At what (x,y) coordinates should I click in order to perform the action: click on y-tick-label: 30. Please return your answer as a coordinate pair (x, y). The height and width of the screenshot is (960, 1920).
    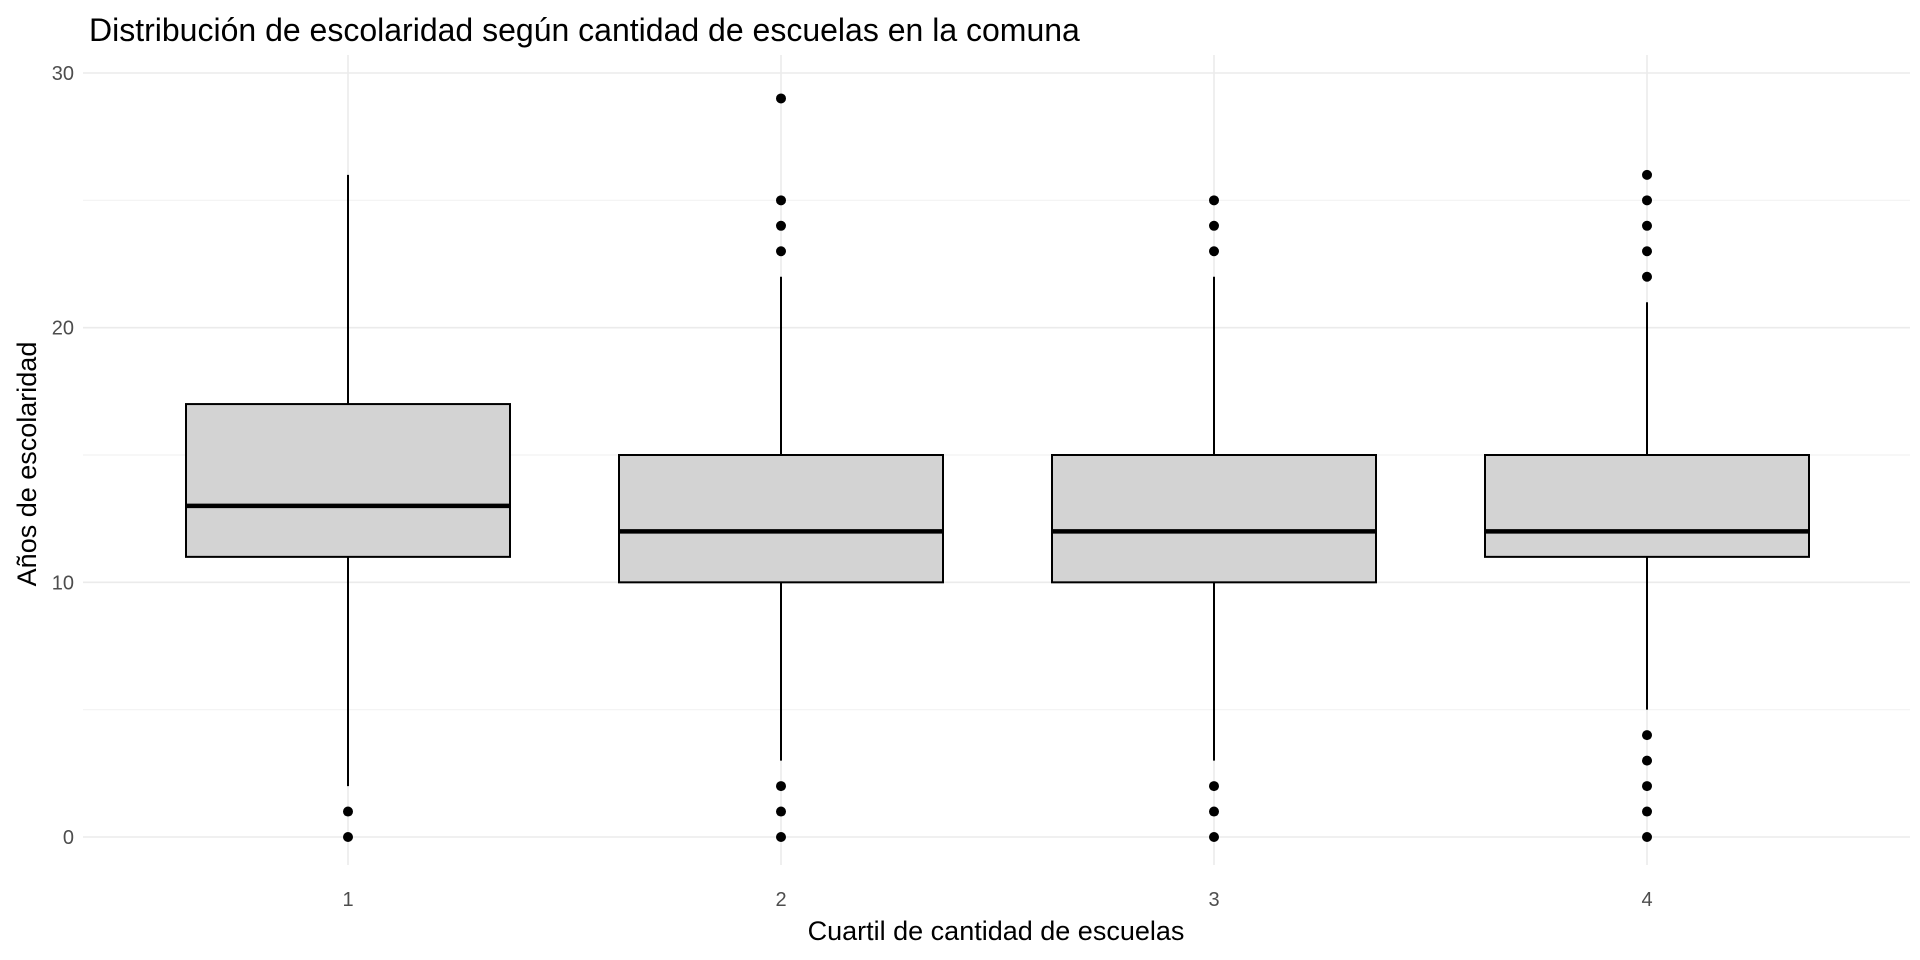
    Looking at the image, I should click on (63, 74).